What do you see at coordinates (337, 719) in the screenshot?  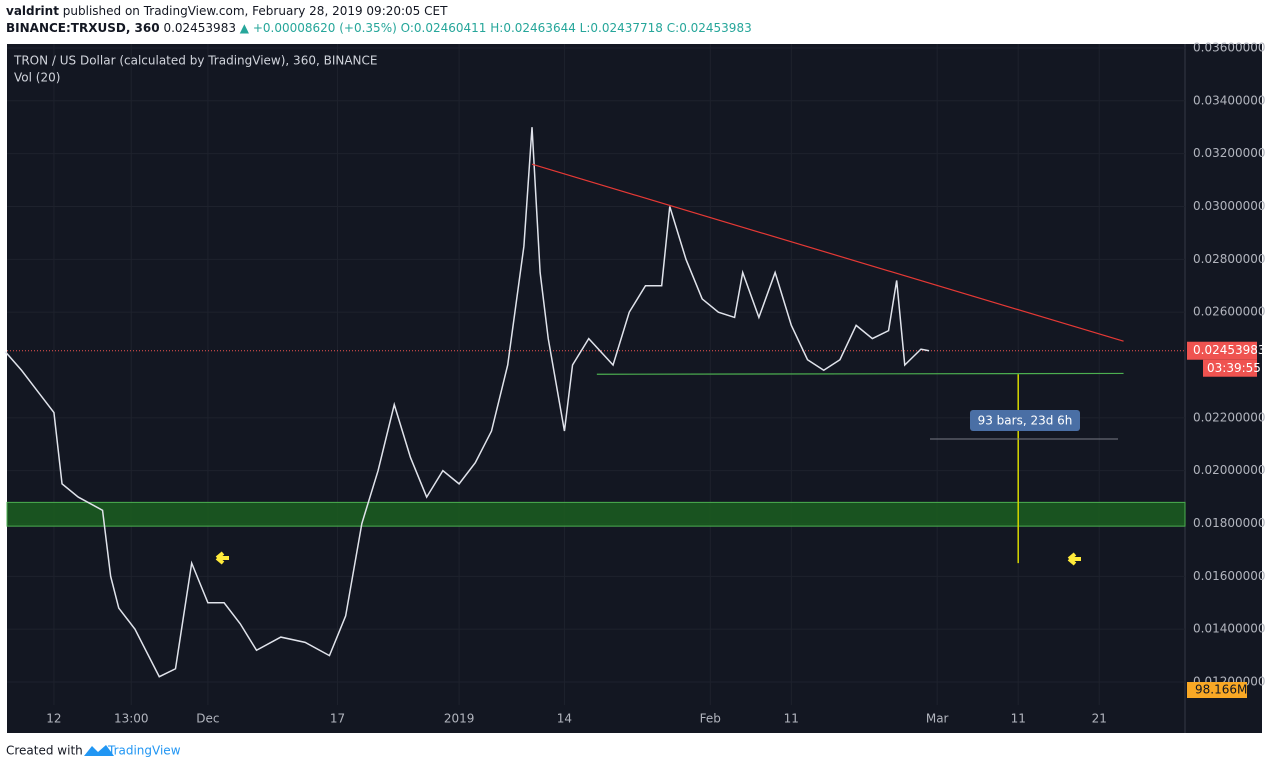 I see `x-tick-label: 17` at bounding box center [337, 719].